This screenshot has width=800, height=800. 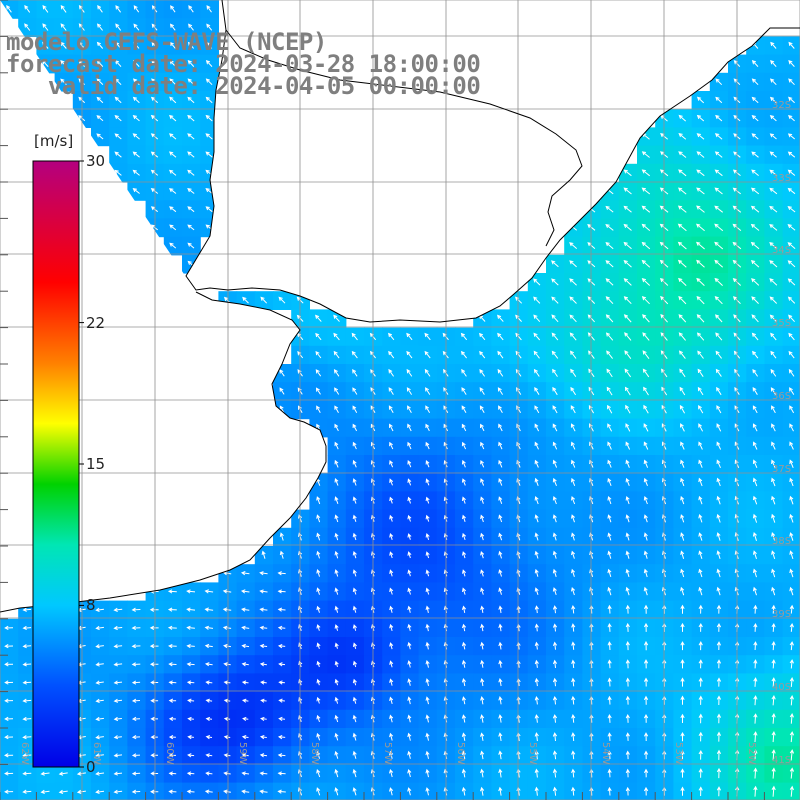 I want to click on colorbar-unit: [m/s], so click(x=54, y=141).